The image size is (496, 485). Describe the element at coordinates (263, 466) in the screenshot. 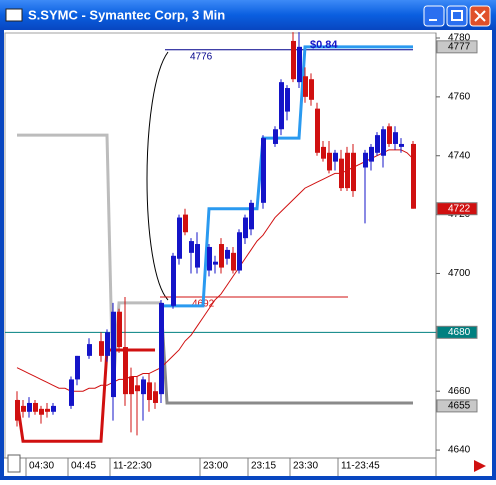

I see `x-tick-label: 23:15` at that location.